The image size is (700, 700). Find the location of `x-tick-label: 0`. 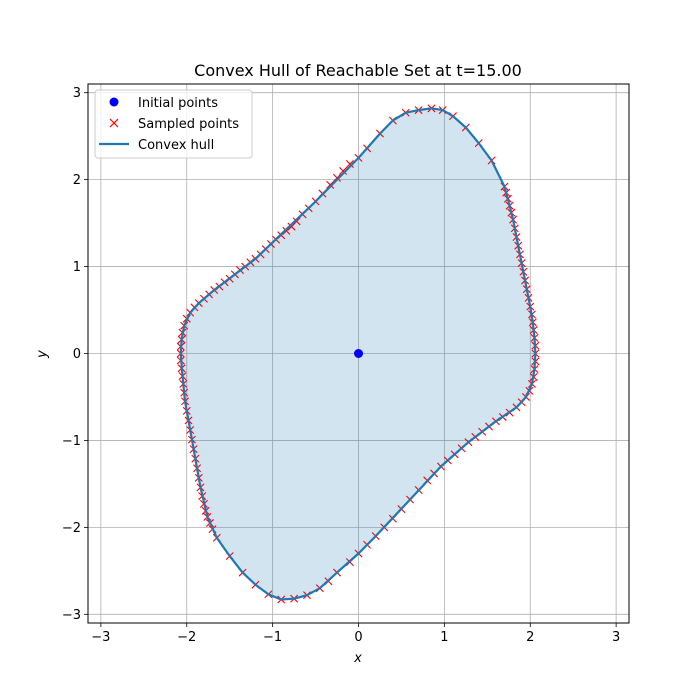

x-tick-label: 0 is located at coordinates (358, 637).